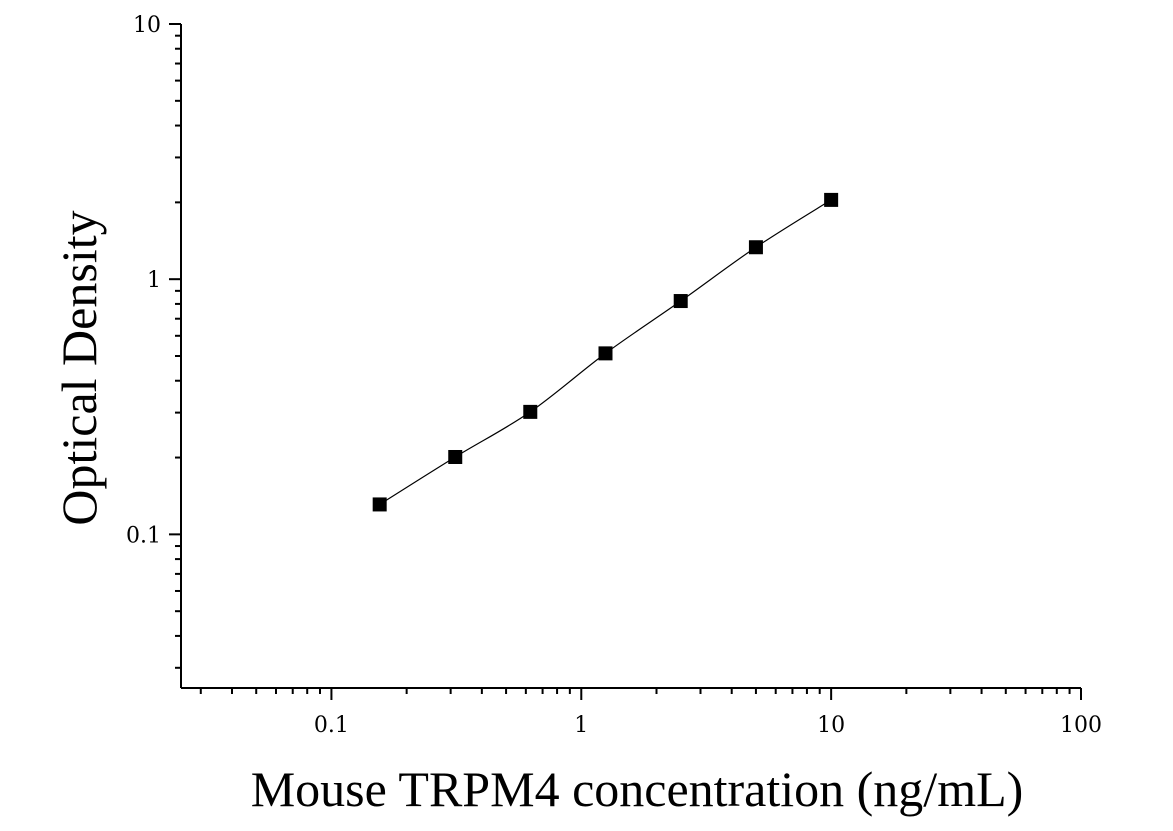 The height and width of the screenshot is (831, 1173). I want to click on x-tick-label: 0.1, so click(331, 725).